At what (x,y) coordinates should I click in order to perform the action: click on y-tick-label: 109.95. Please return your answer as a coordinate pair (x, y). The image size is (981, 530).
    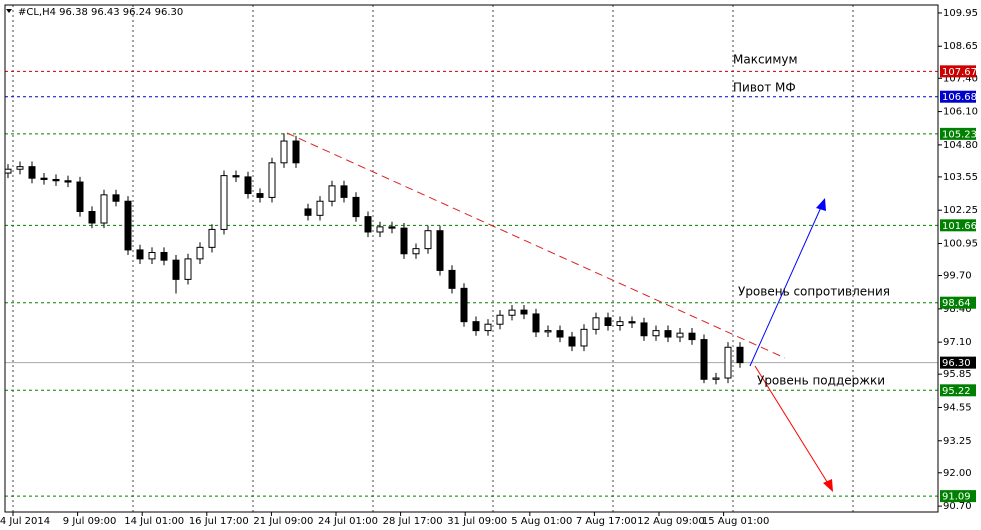
    Looking at the image, I should click on (960, 13).